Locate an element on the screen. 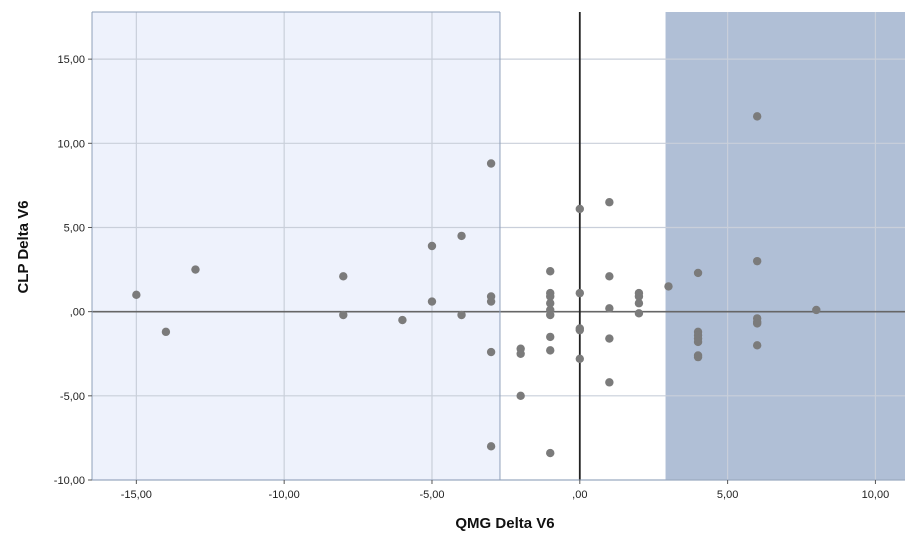 The image size is (906, 534). x-tick-label: ,00 is located at coordinates (579, 495).